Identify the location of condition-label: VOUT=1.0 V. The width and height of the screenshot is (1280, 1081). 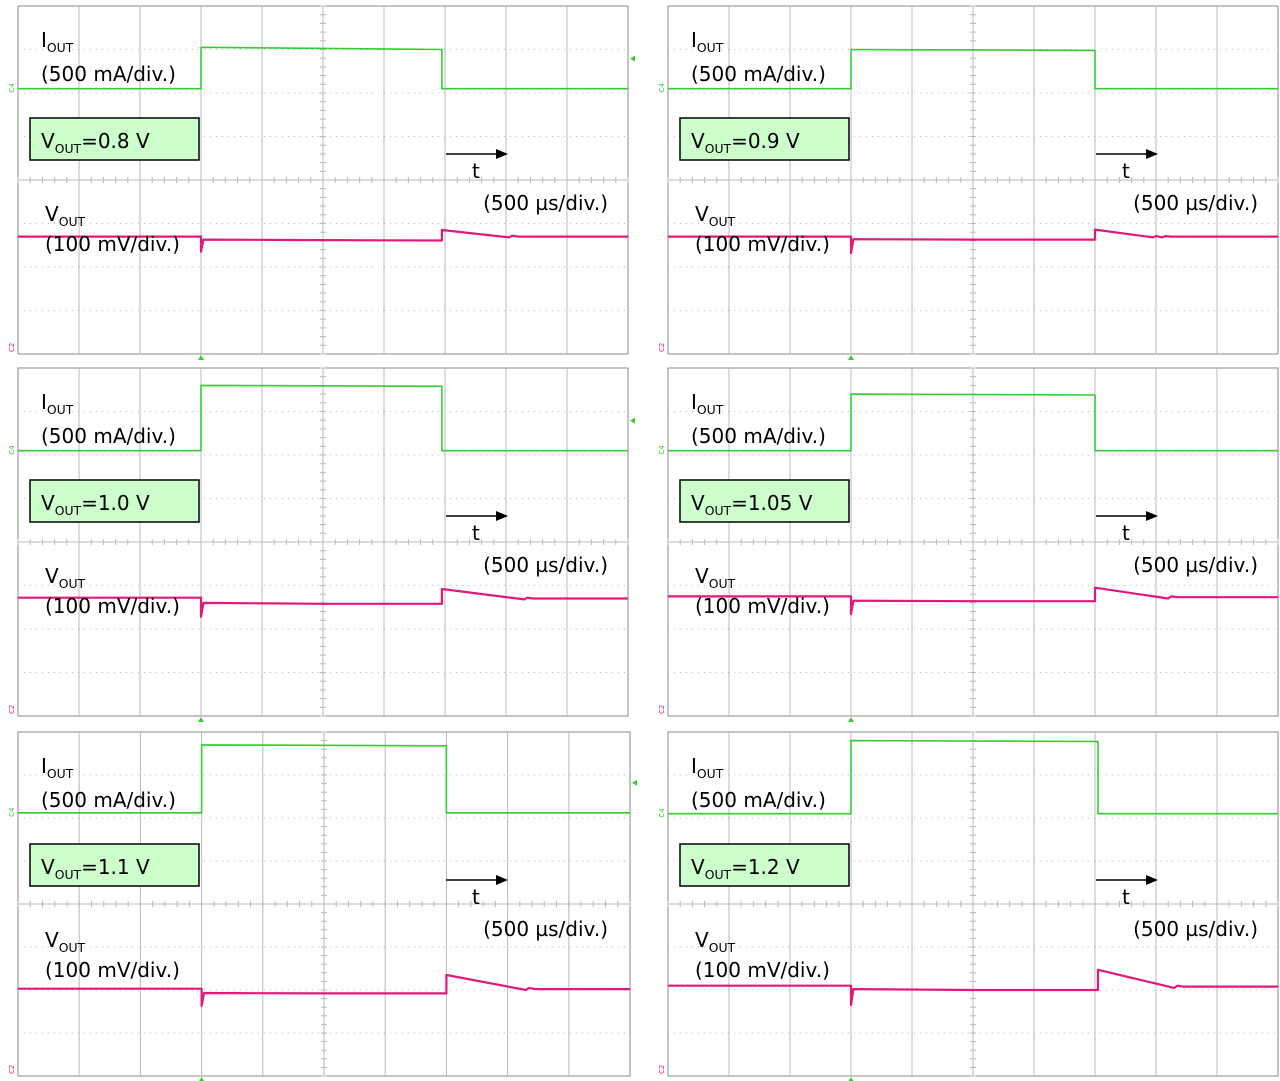
(95, 504).